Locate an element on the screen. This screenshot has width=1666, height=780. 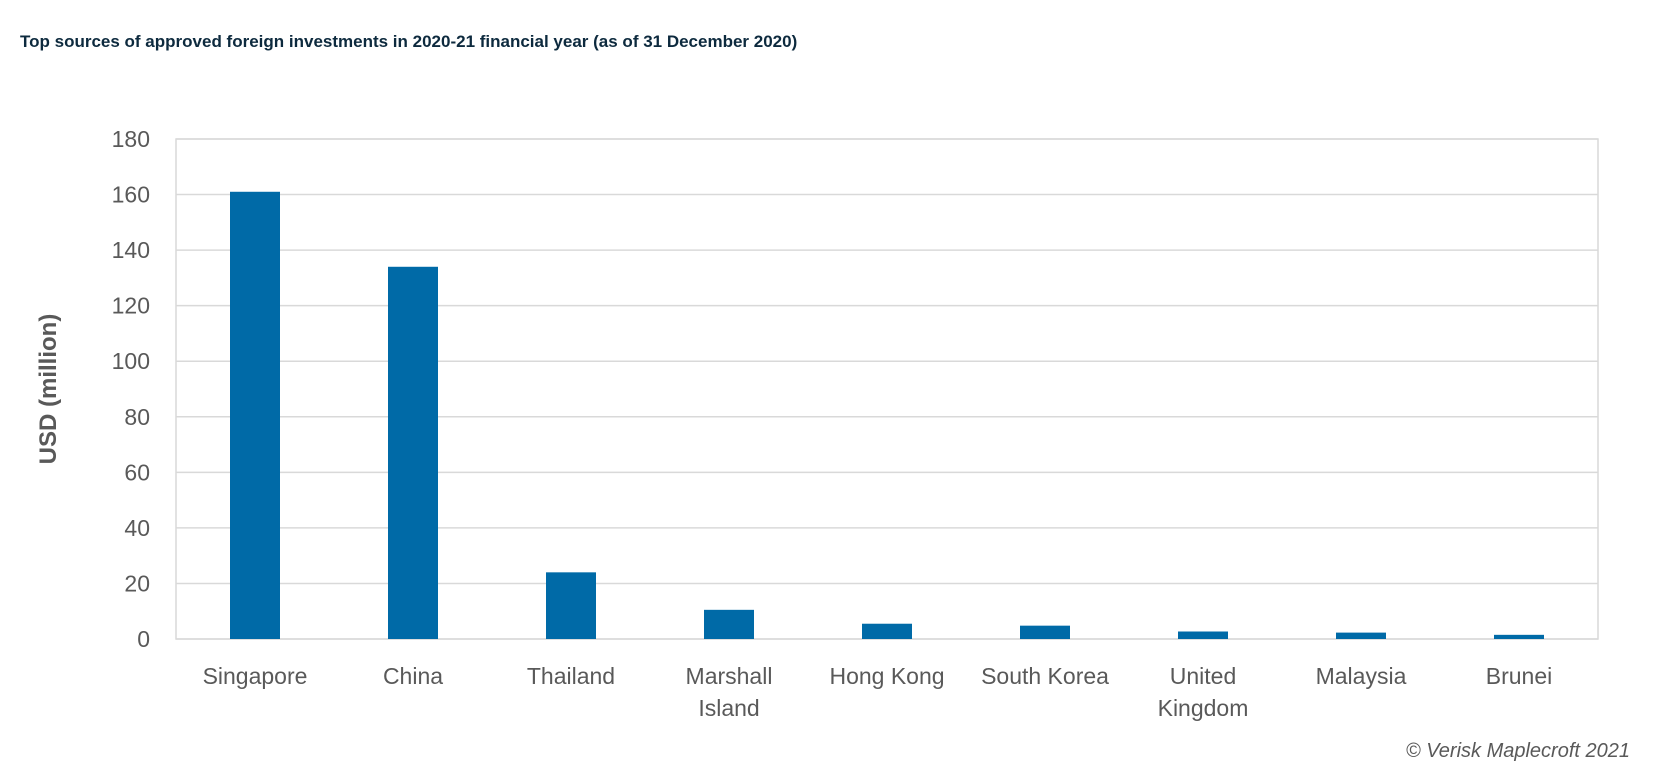
bar-hong-kong is located at coordinates (887, 631).